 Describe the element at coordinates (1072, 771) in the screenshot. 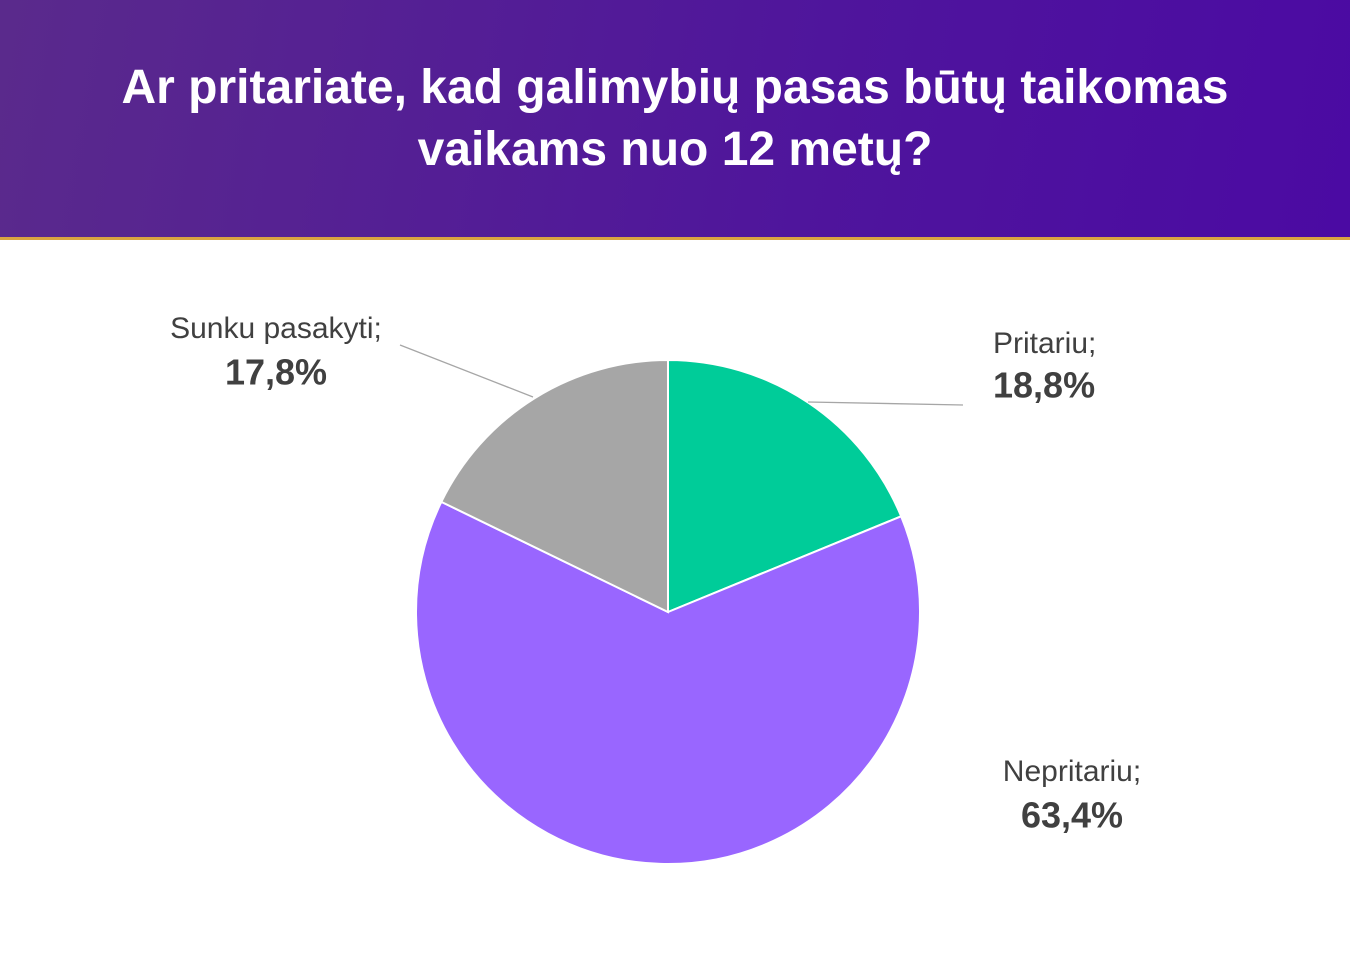

I see `category-label: Nepritariu;` at that location.